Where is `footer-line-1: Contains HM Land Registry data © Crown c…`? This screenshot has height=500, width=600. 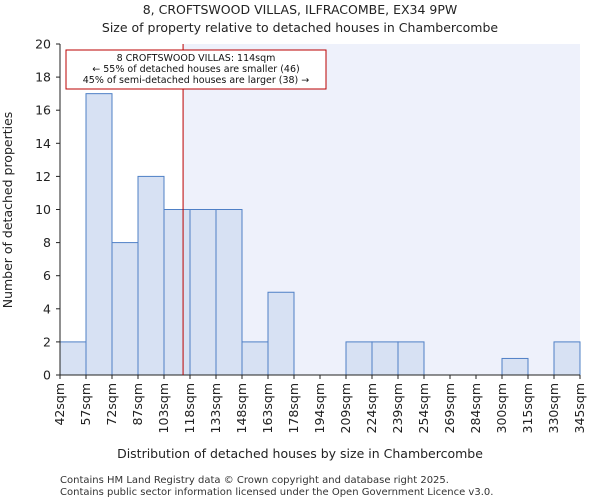
footer-line-1: Contains HM Land Registry data © Crown c… is located at coordinates (254, 480).